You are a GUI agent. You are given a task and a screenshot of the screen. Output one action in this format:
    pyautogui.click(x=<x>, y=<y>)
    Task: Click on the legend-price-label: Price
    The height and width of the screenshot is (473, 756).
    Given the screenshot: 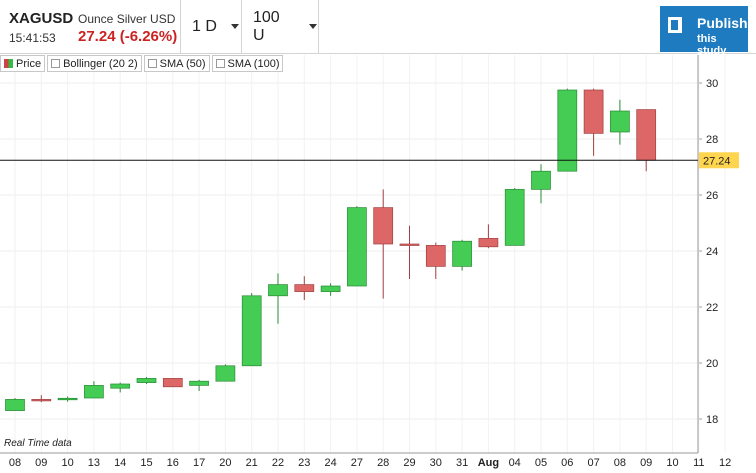 What is the action you would take?
    pyautogui.click(x=29, y=63)
    